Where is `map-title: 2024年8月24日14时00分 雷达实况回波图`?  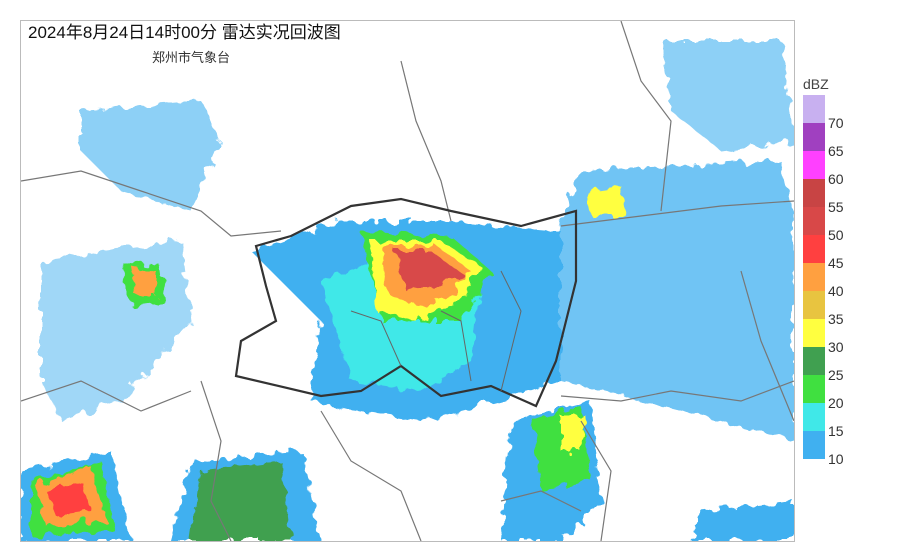
map-title: 2024年8月24日14时00分 雷达实况回波图 is located at coordinates (184, 32).